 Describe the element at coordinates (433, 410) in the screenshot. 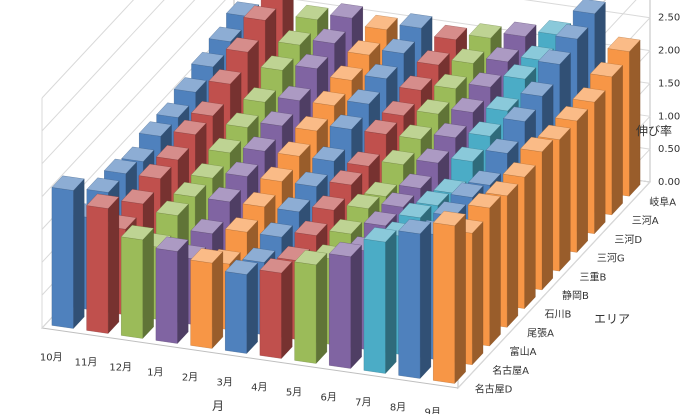

I see `x-tick-label: 9月` at that location.